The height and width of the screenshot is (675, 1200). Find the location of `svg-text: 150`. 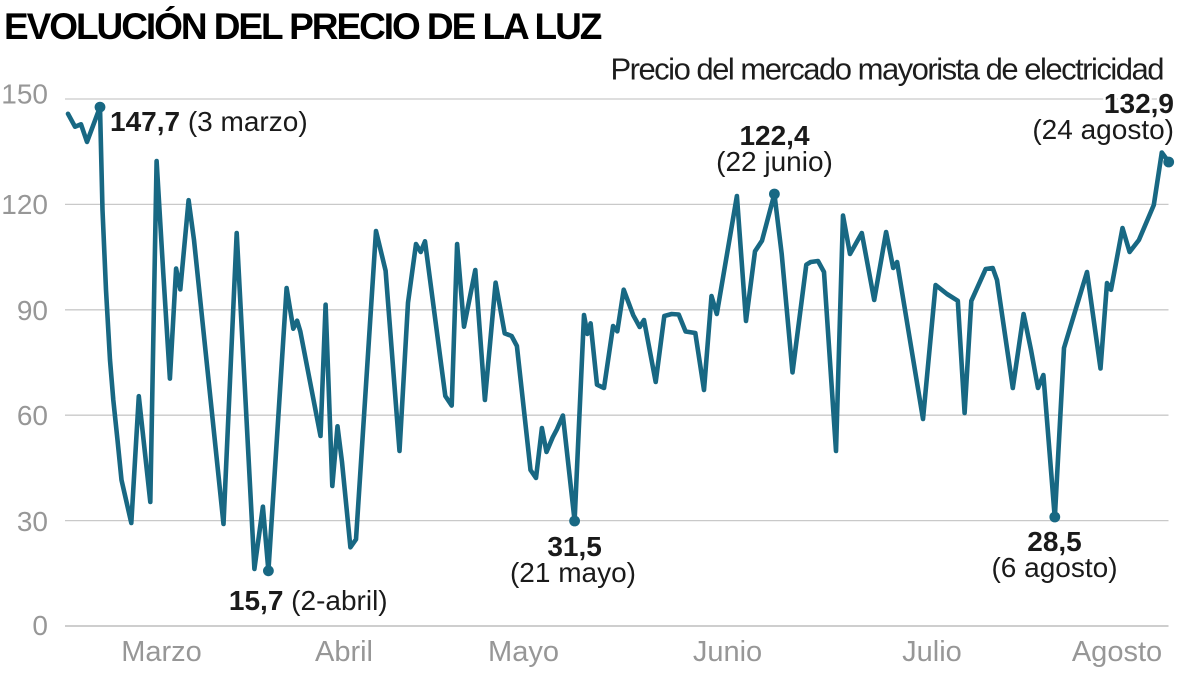

svg-text: 150 is located at coordinates (24, 94).